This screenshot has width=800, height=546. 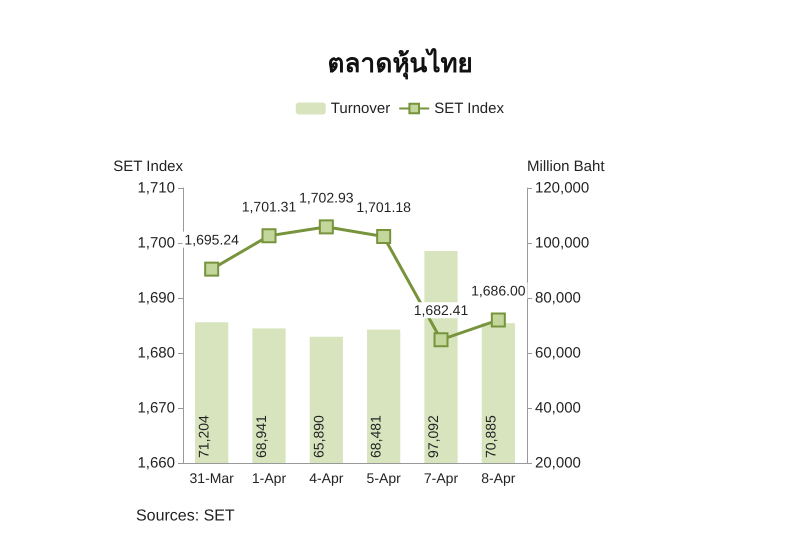 What do you see at coordinates (318, 436) in the screenshot?
I see `data-label: 65,890` at bounding box center [318, 436].